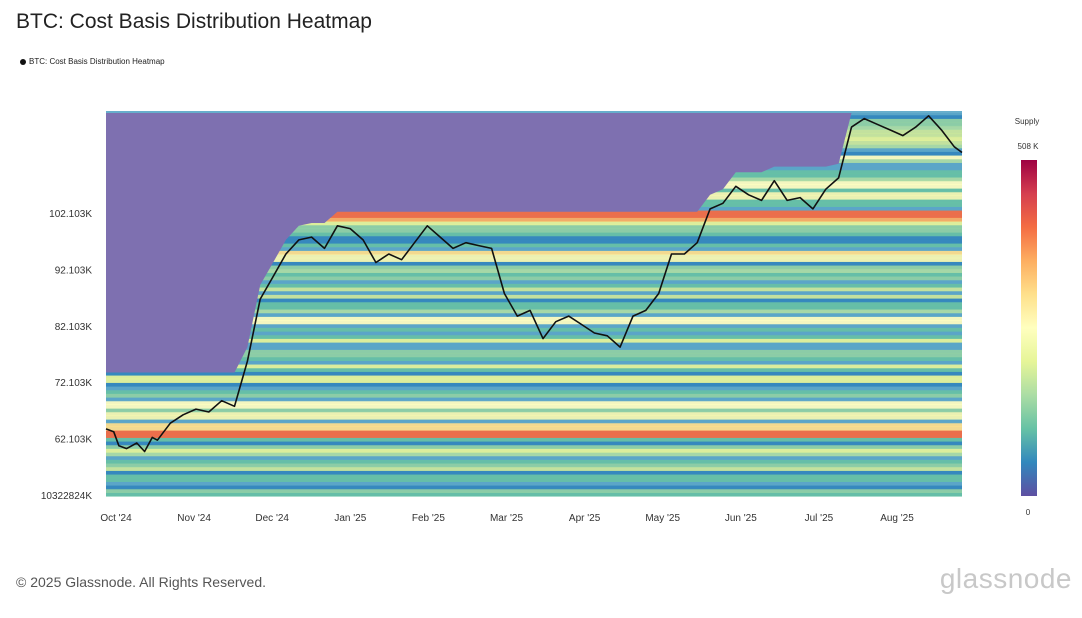  What do you see at coordinates (116, 518) in the screenshot?
I see `x-tick-label: Oct '24` at bounding box center [116, 518].